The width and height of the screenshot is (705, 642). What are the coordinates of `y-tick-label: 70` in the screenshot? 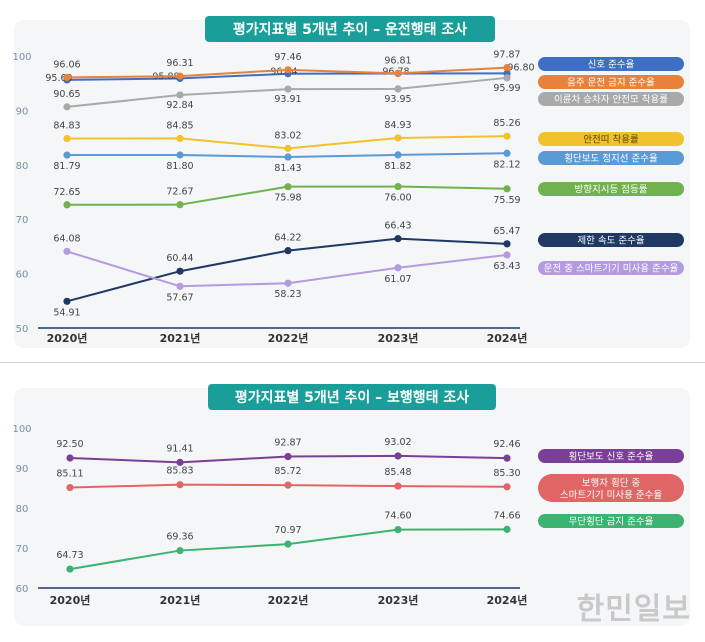 It's located at (22, 549).